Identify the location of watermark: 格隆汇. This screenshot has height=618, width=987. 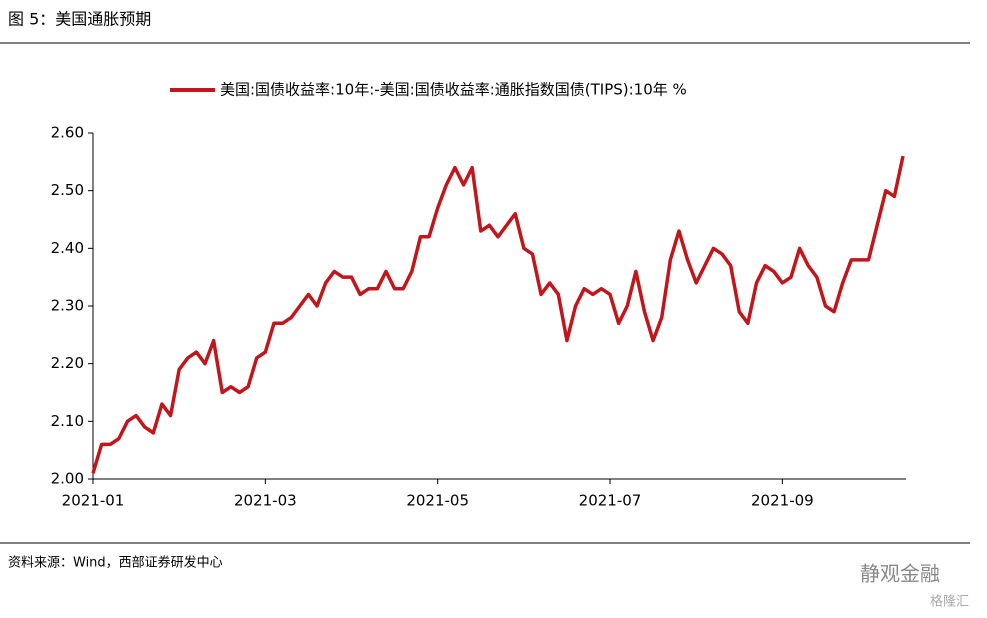
(949, 602).